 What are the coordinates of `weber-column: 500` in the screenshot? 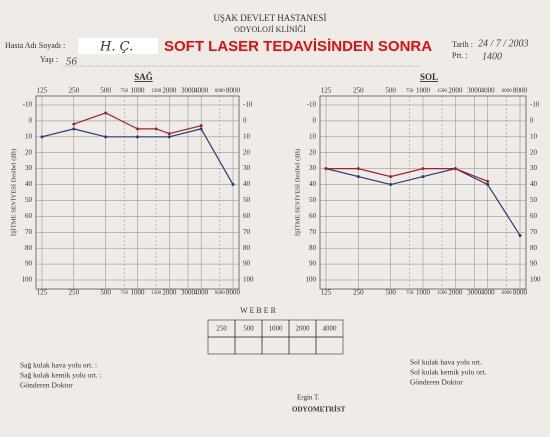 It's located at (248, 329).